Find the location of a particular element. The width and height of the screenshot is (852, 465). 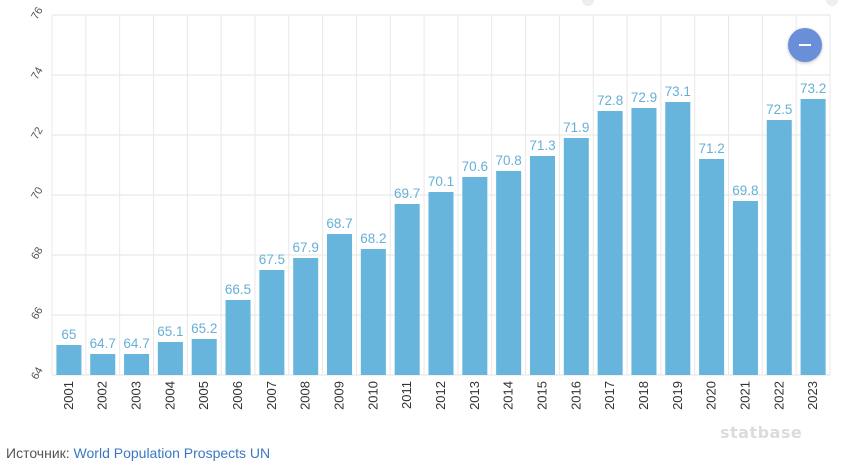

data-label: 69.8 is located at coordinates (745, 190).